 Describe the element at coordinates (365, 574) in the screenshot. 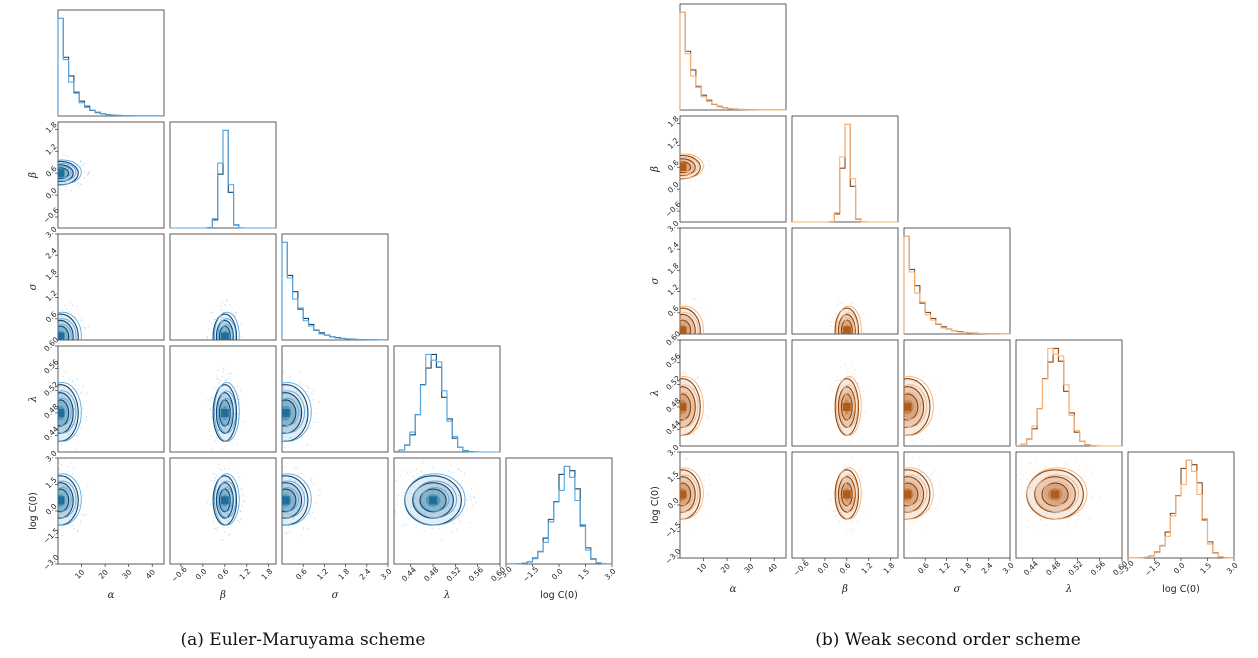

I see `x-tick-label: 2.4` at that location.